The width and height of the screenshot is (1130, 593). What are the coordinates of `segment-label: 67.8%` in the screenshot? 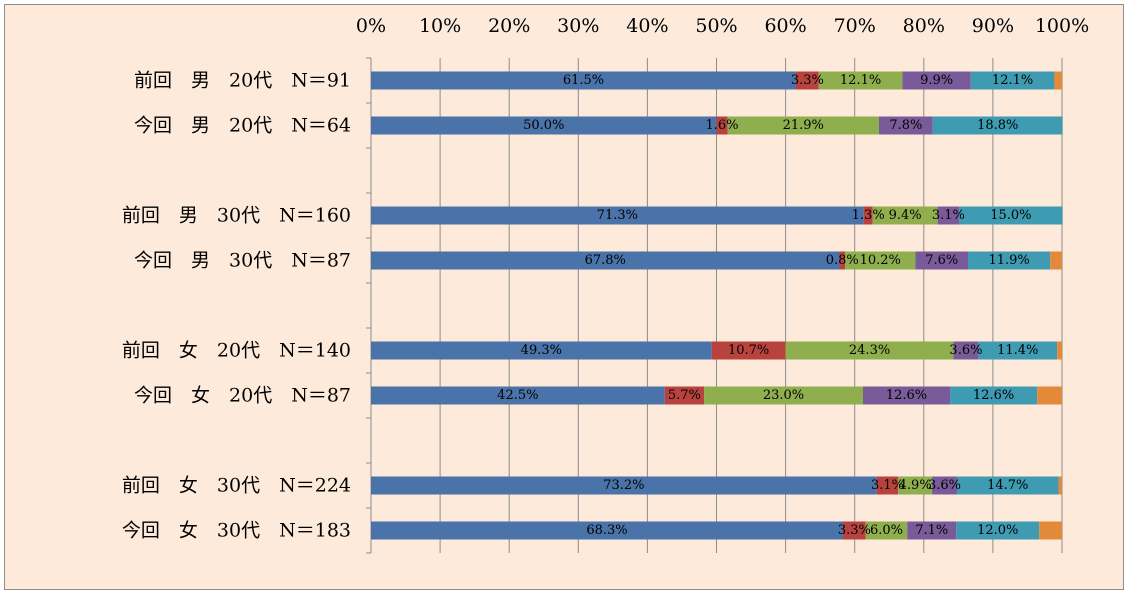 It's located at (605, 260).